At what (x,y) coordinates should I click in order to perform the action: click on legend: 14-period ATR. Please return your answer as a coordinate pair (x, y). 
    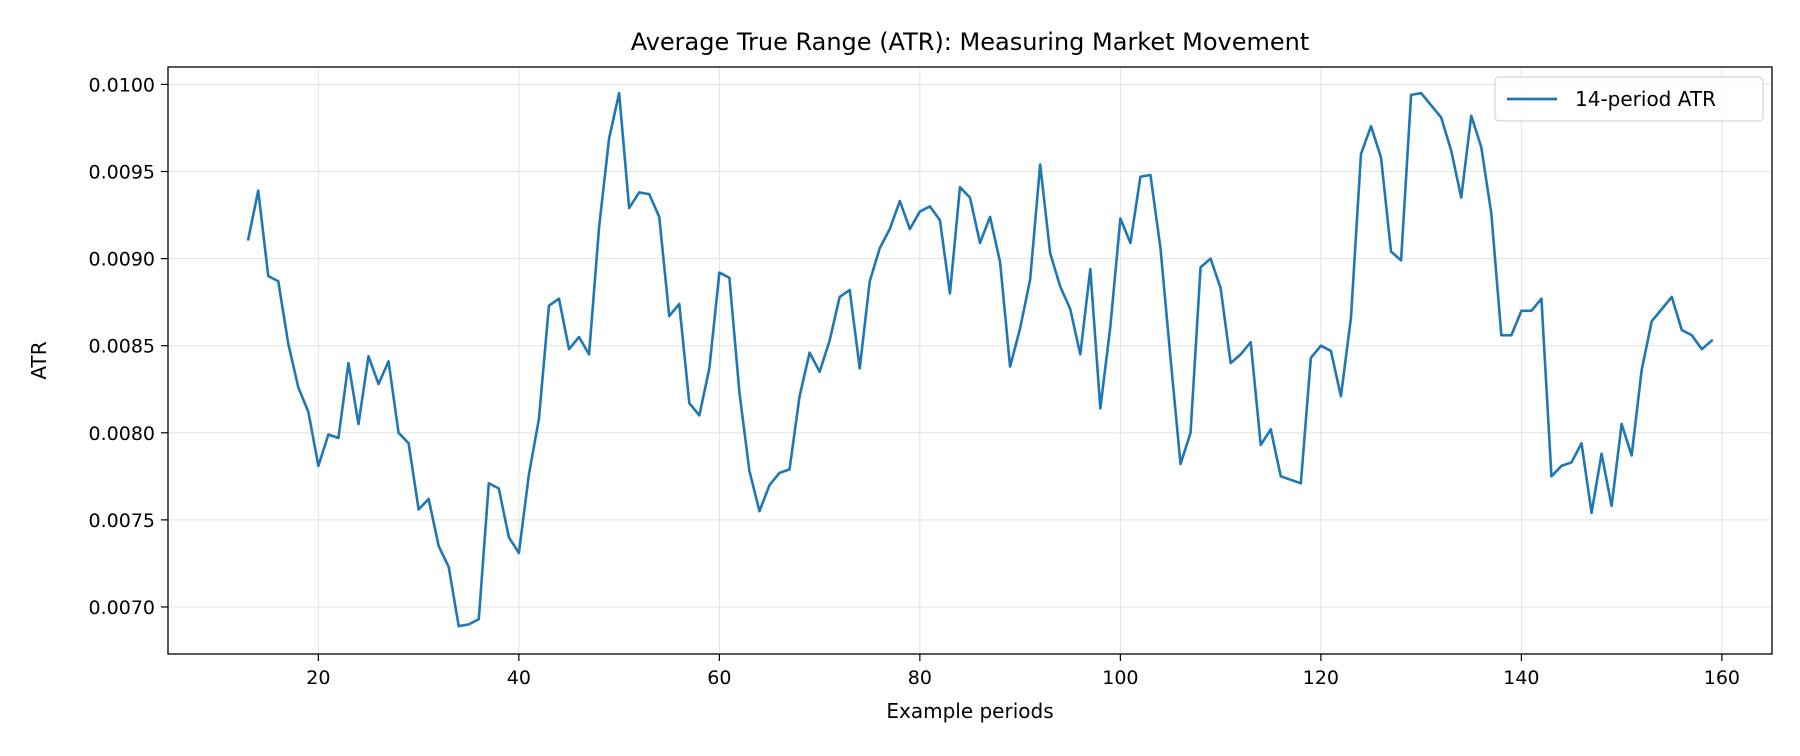
    Looking at the image, I should click on (1629, 99).